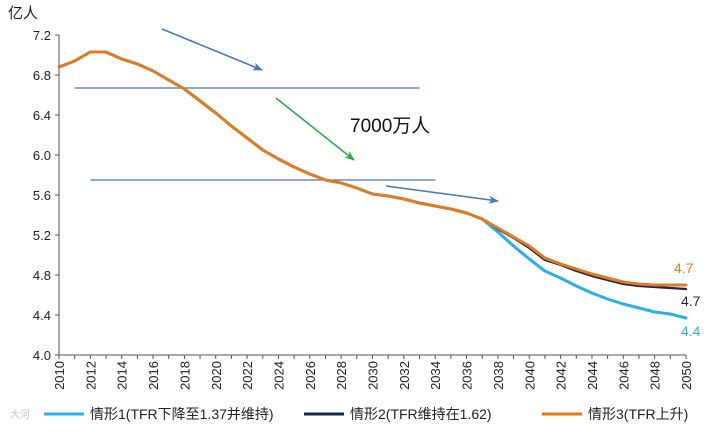 Image resolution: width=716 pixels, height=432 pixels. I want to click on x-tick-label: 2036, so click(467, 375).